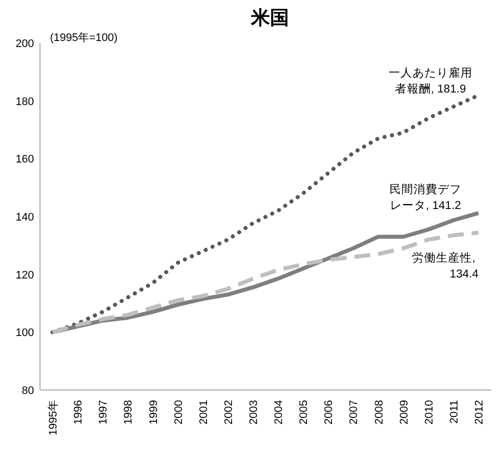 The width and height of the screenshot is (498, 457). Describe the element at coordinates (254, 412) in the screenshot. I see `x-tick-label: 2003` at that location.